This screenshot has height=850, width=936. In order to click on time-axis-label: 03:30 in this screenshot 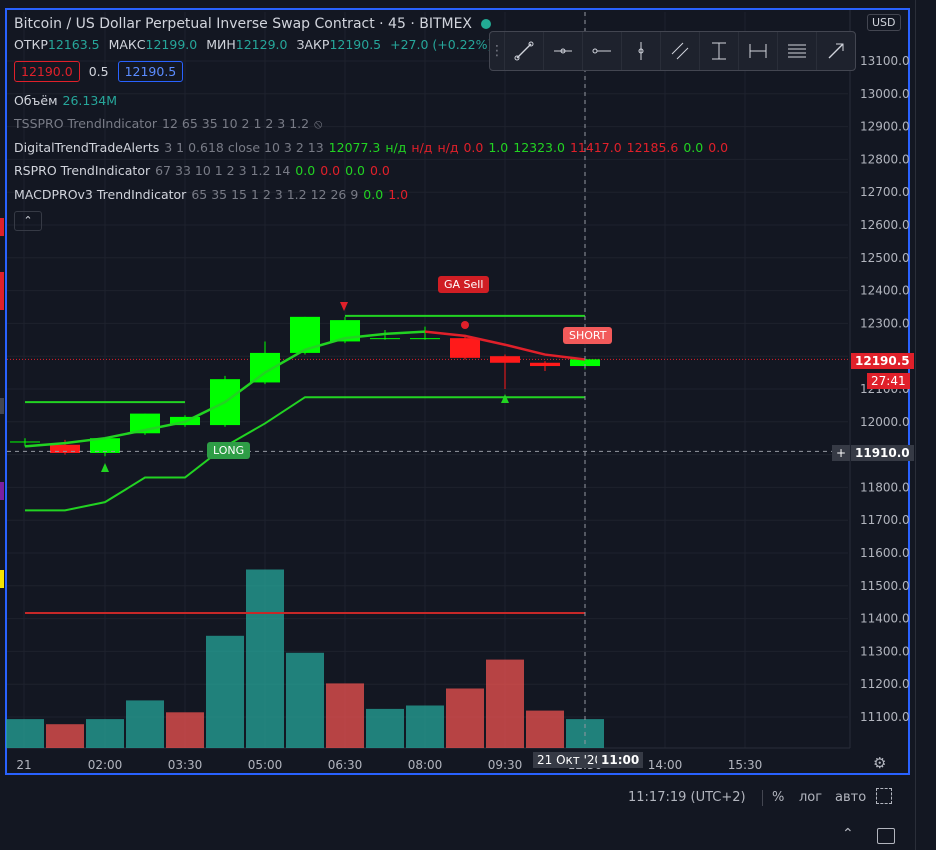, I will do `click(185, 765)`.